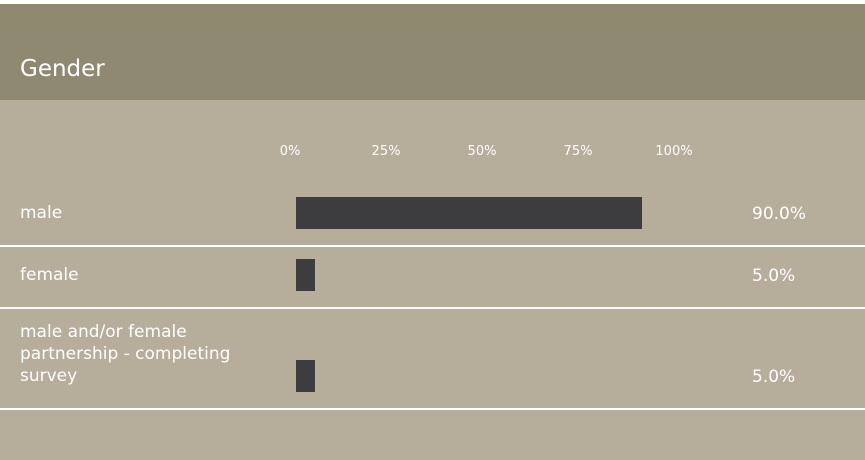 This screenshot has width=865, height=460. What do you see at coordinates (290, 151) in the screenshot?
I see `x-tick-label: 0%` at bounding box center [290, 151].